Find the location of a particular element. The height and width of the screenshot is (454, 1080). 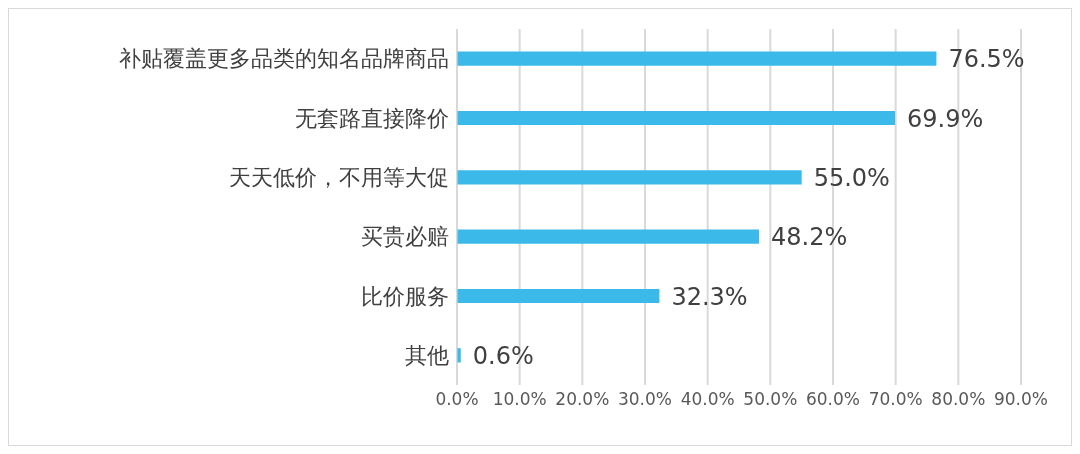

x-tick-label: 0.0% is located at coordinates (457, 399).